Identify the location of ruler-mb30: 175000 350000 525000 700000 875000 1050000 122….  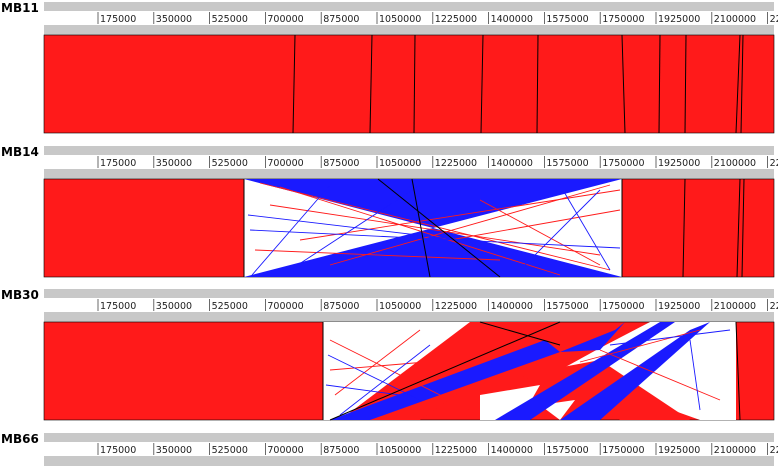
(437, 305).